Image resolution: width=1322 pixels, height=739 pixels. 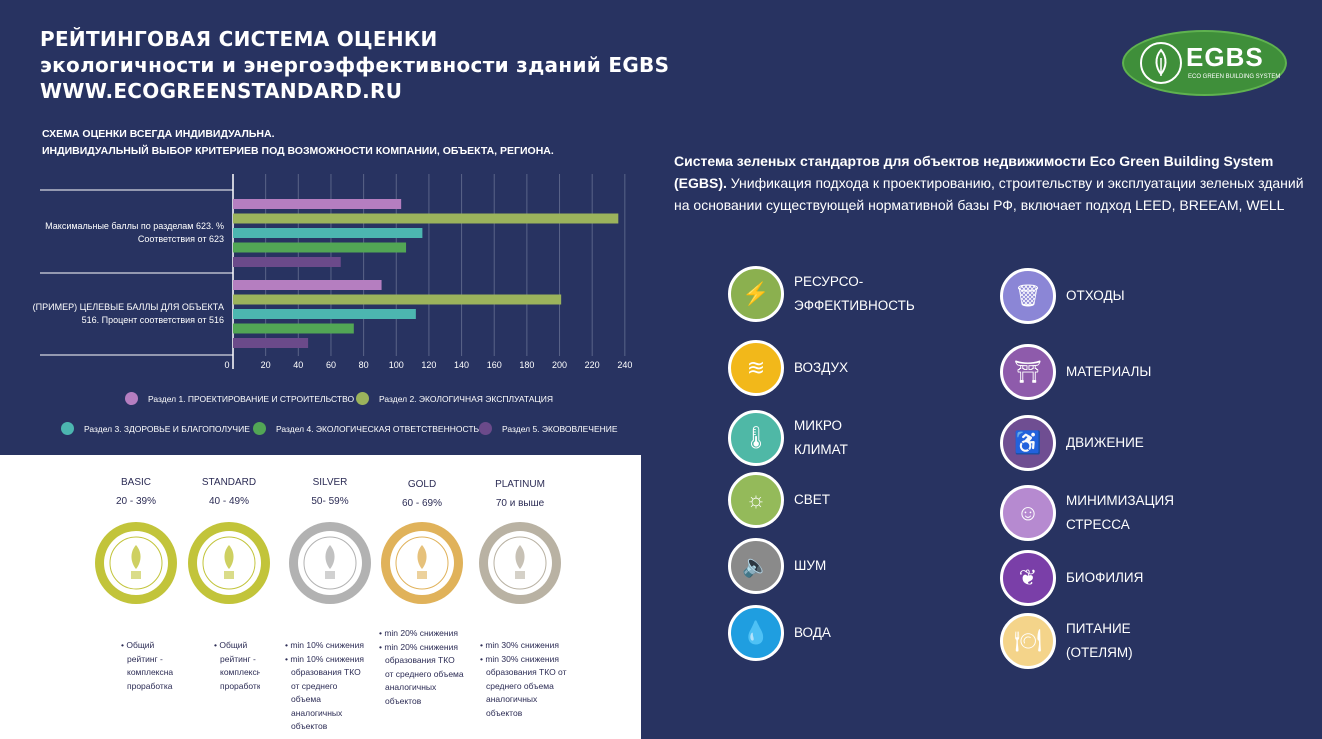 I want to click on egbs-logo: EGBS ECO GREEN BUILDING SYSTEM, so click(x=1204, y=63).